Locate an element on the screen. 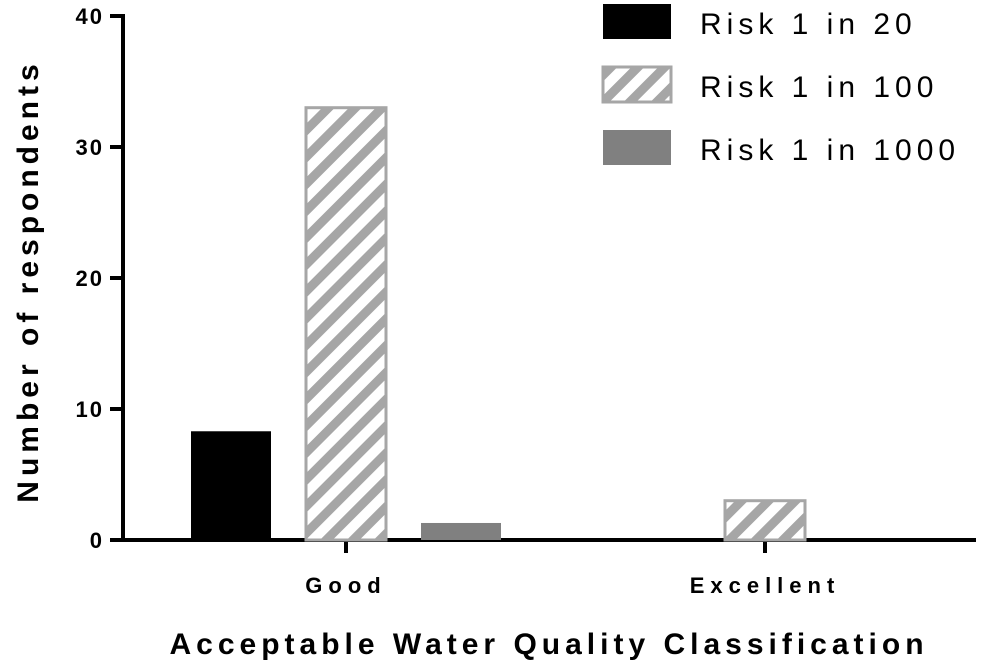  y-tick-label: 0 is located at coordinates (97, 540).